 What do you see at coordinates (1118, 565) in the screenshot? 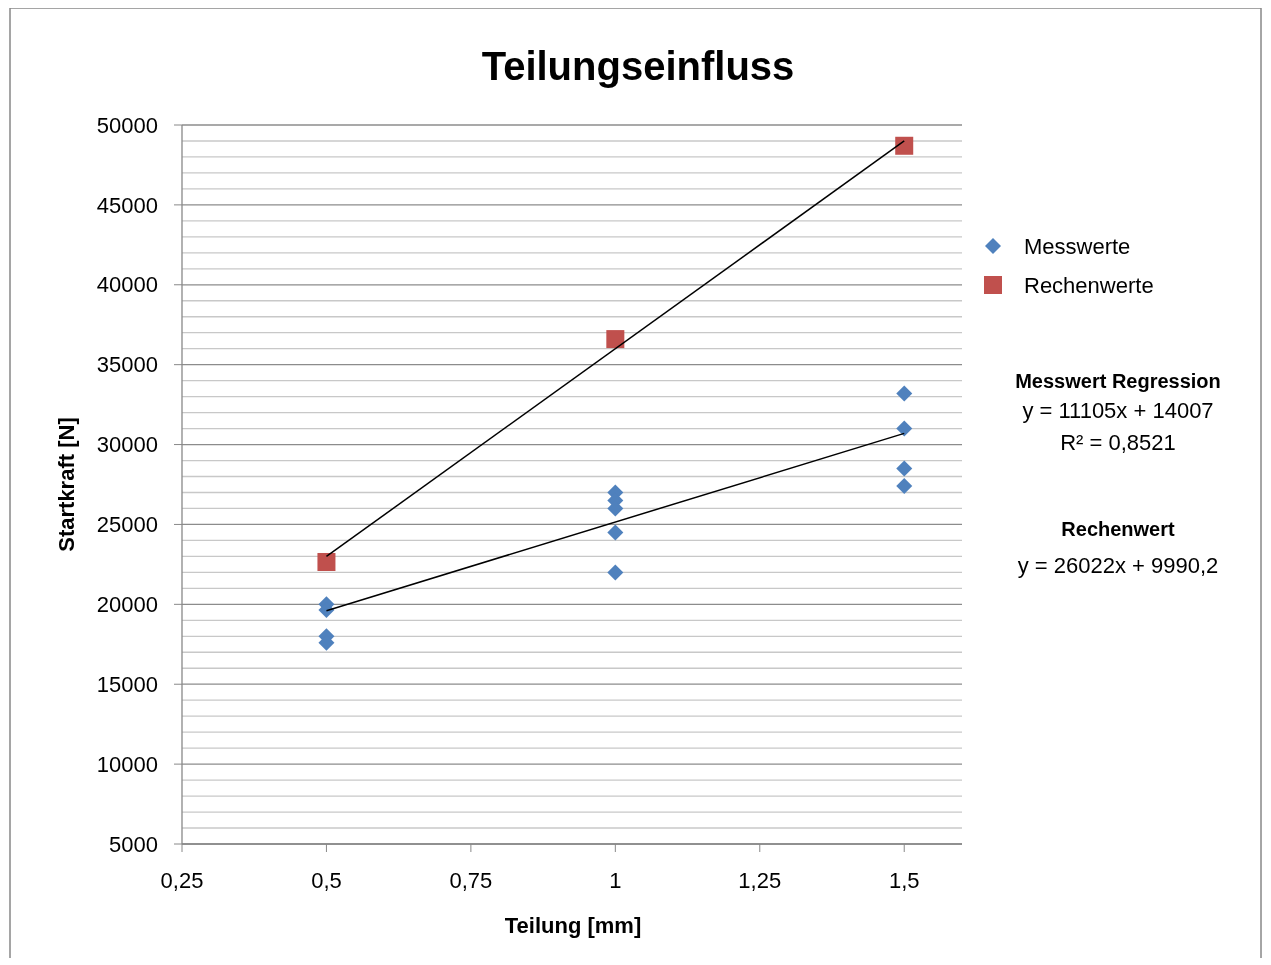
I see `text: y = 26022x + 9990,2` at bounding box center [1118, 565].